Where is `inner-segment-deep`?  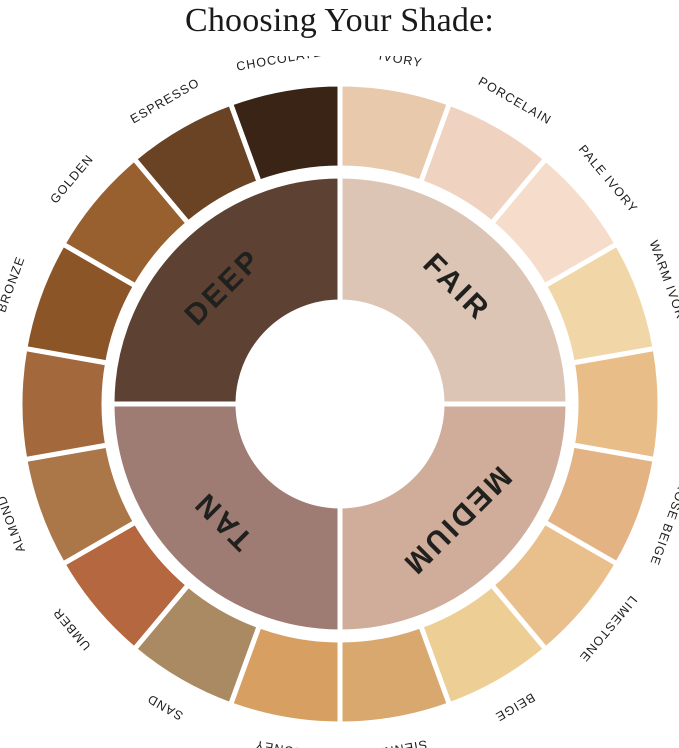
inner-segment-deep is located at coordinates (226, 290).